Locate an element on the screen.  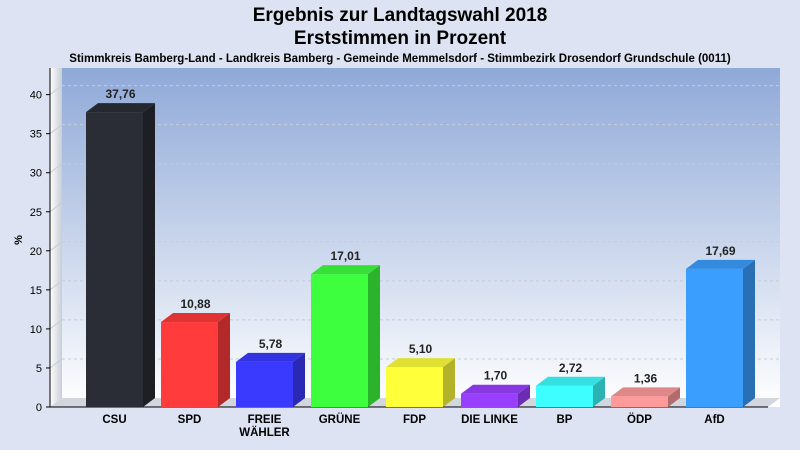
category-label: AfD is located at coordinates (714, 420).